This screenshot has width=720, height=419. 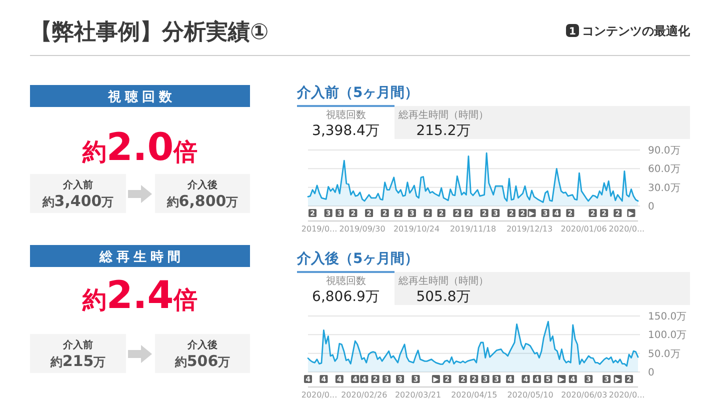 What do you see at coordinates (346, 131) in the screenshot?
I see `text: 3,398.4万` at bounding box center [346, 131].